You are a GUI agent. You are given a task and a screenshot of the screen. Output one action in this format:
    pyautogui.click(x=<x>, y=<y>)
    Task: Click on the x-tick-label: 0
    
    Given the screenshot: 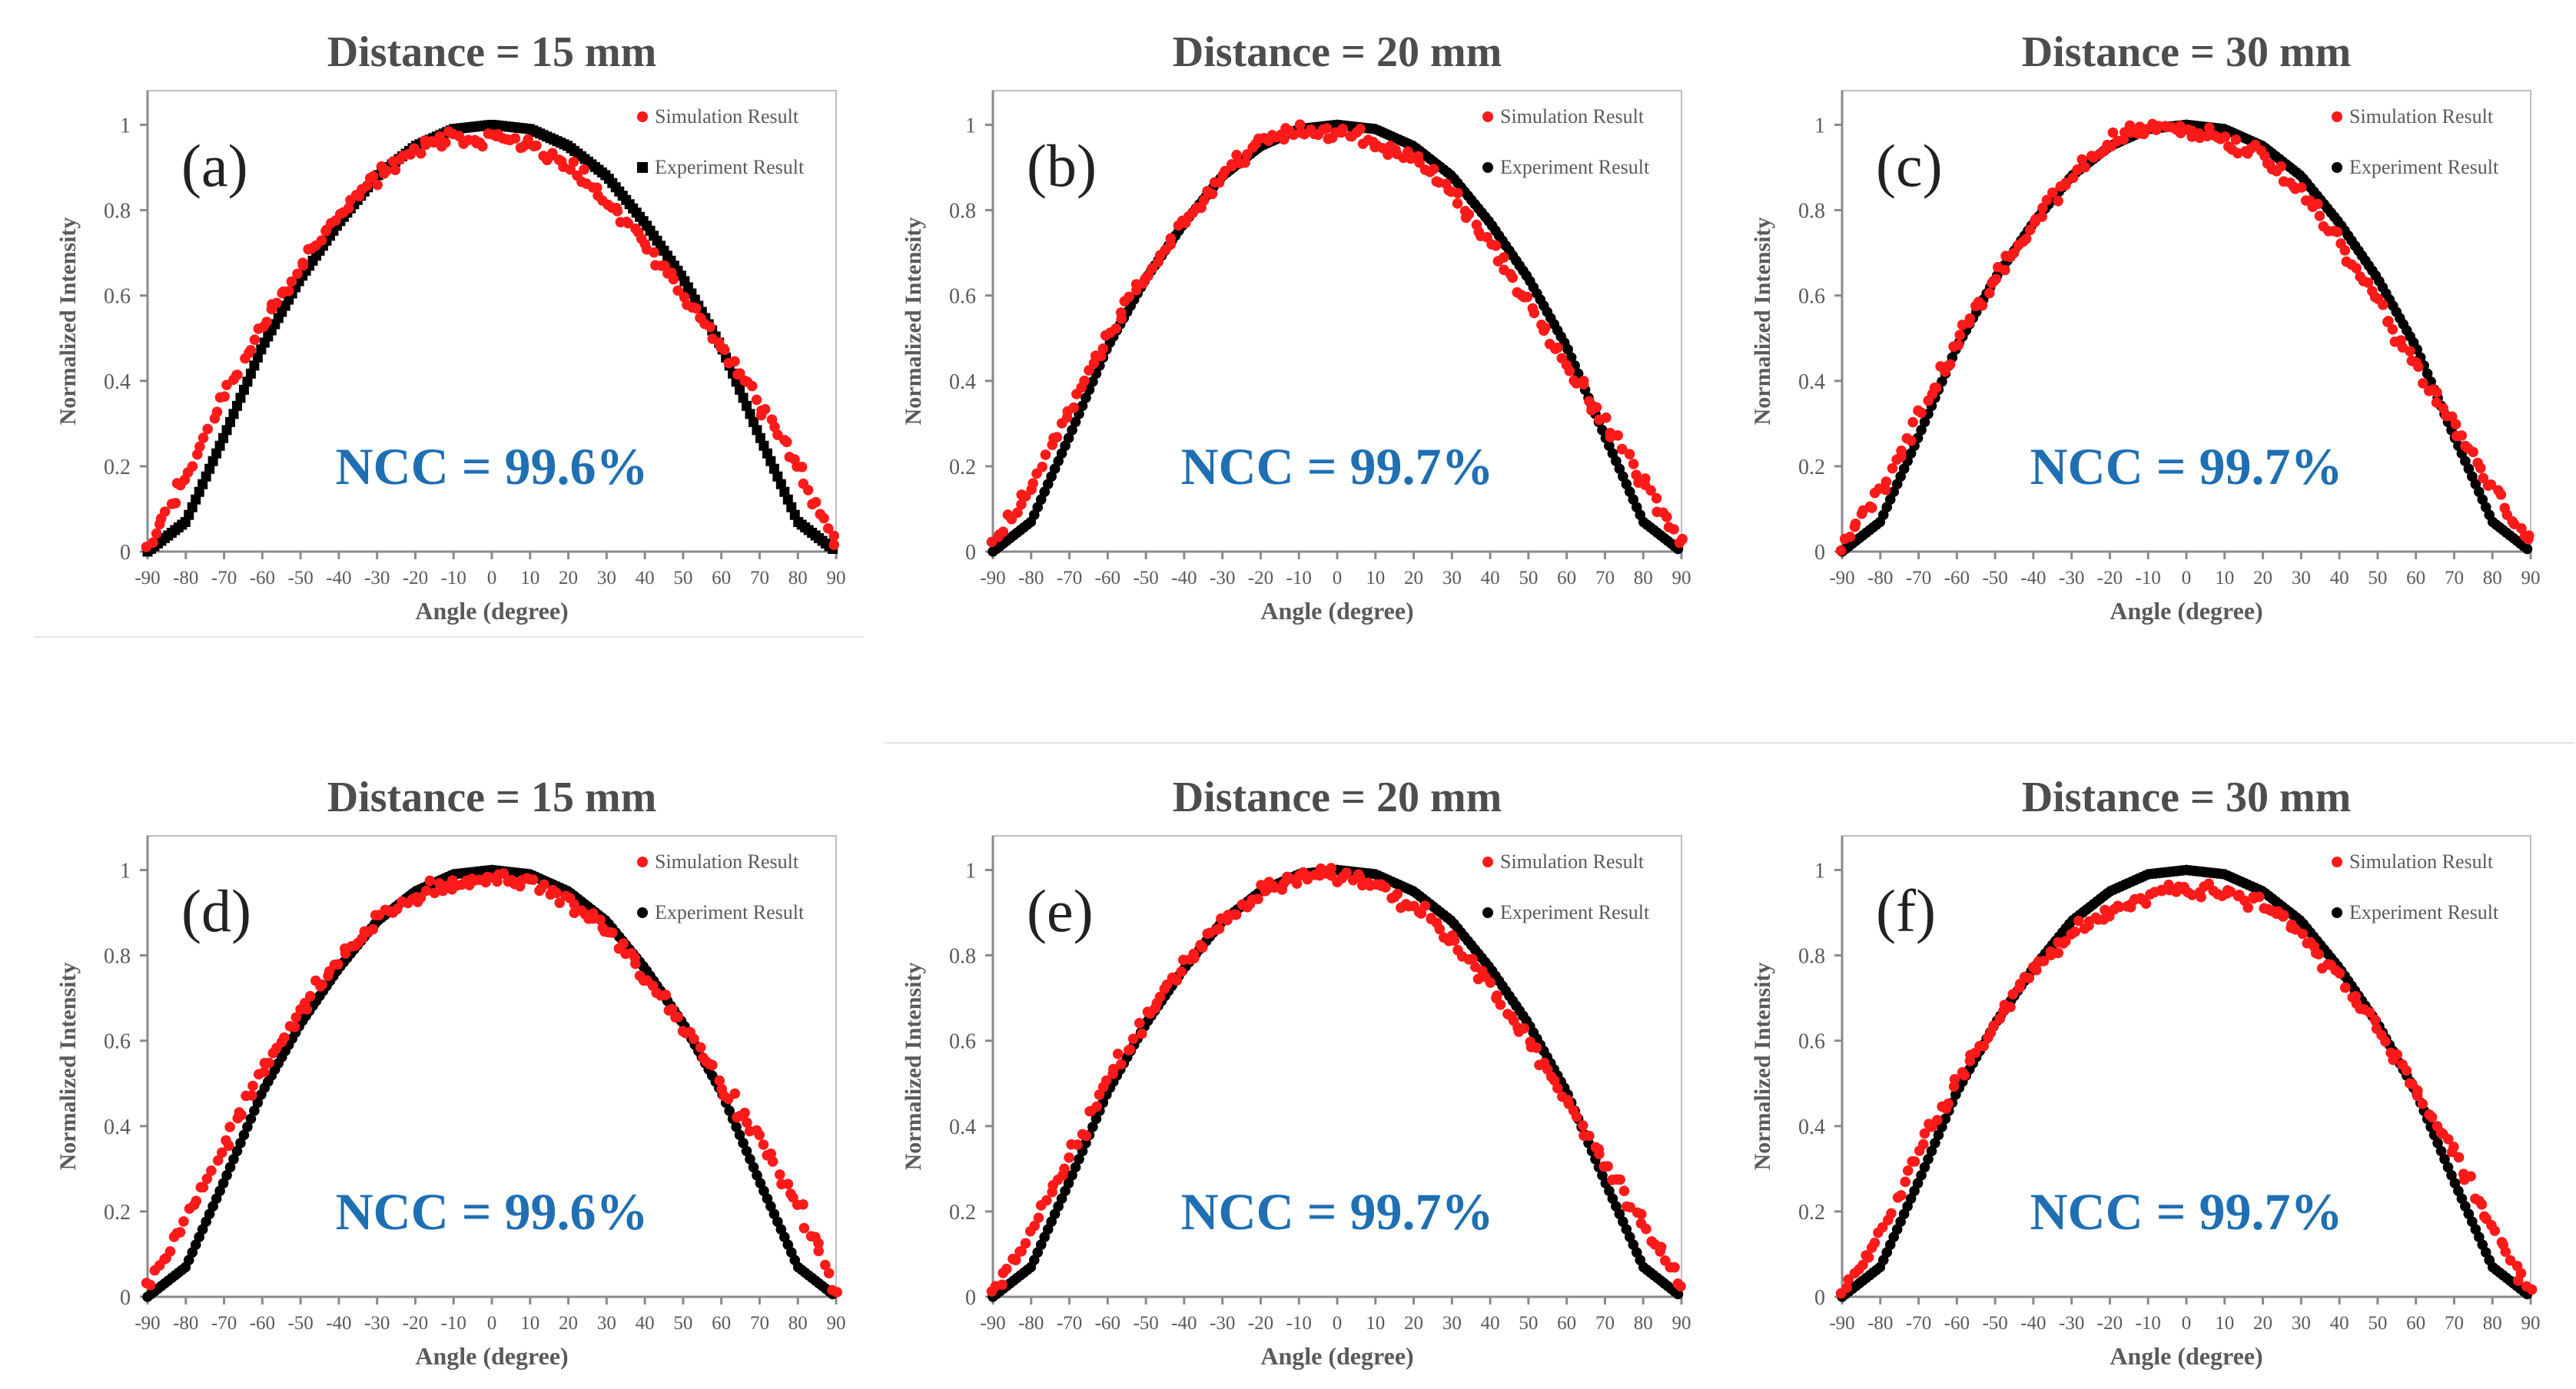 What is the action you would take?
    pyautogui.click(x=1338, y=1323)
    